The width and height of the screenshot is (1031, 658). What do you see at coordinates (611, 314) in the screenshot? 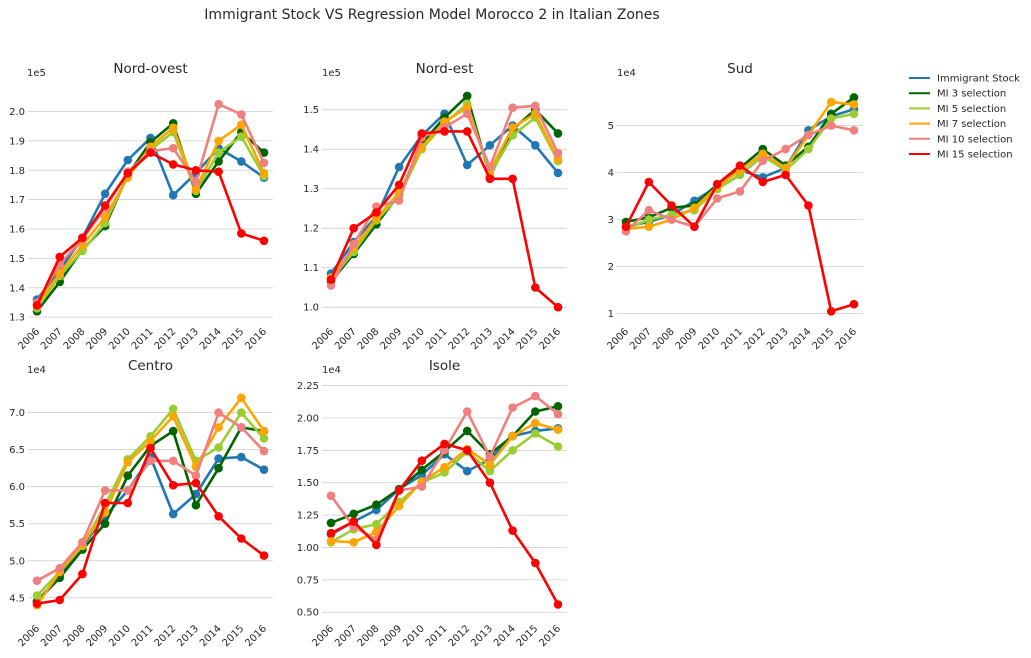
I see `y-tick-label: 1` at bounding box center [611, 314].